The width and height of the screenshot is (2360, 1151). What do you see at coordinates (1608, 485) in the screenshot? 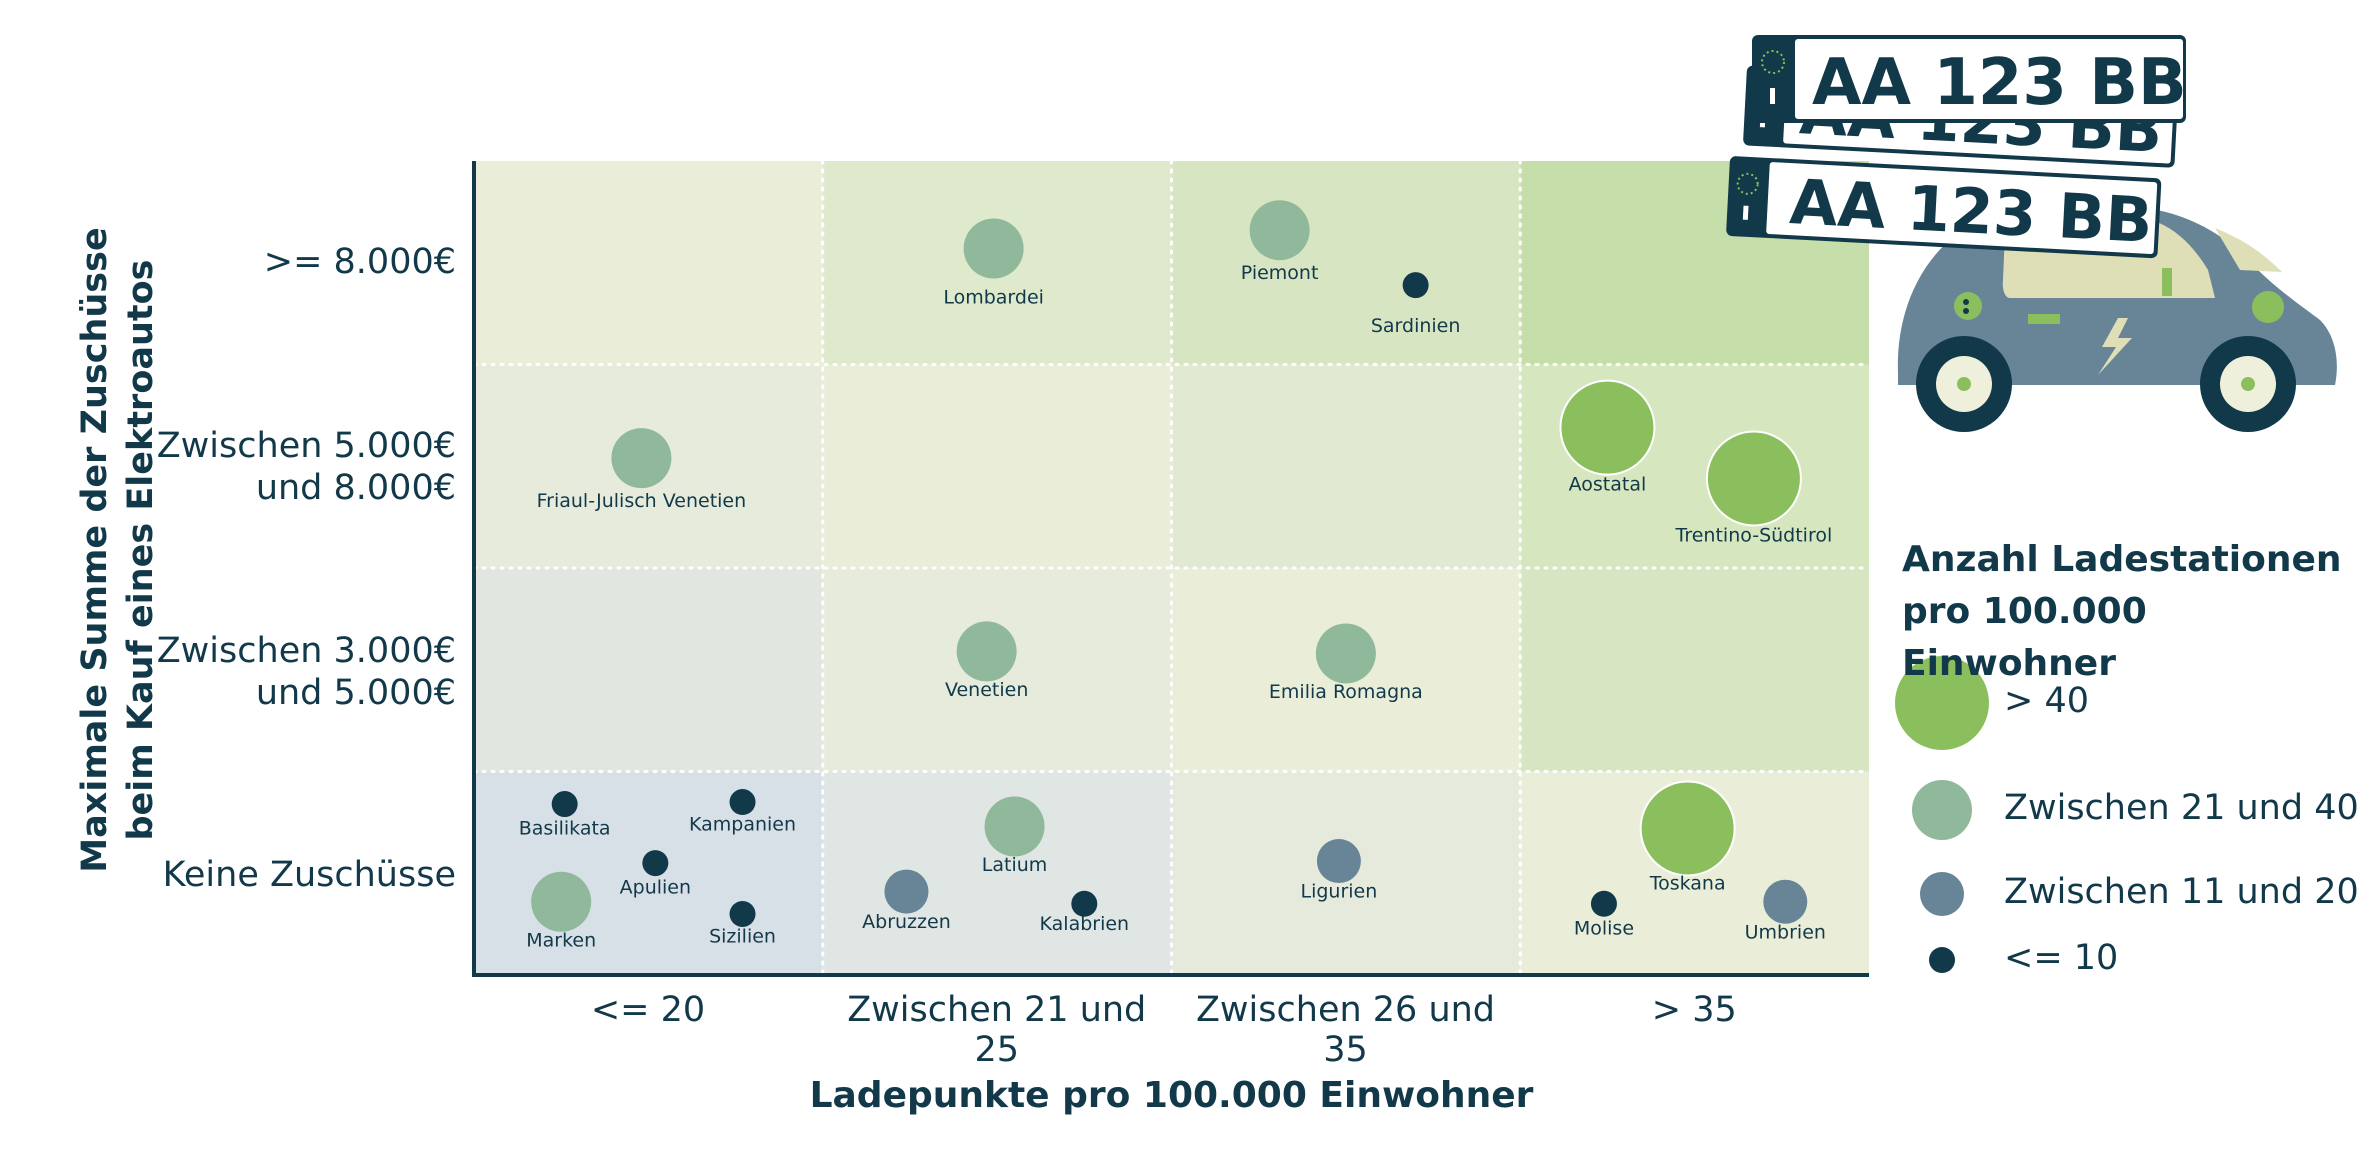
I see `point-label-aostatal: Aostatal` at bounding box center [1608, 485].